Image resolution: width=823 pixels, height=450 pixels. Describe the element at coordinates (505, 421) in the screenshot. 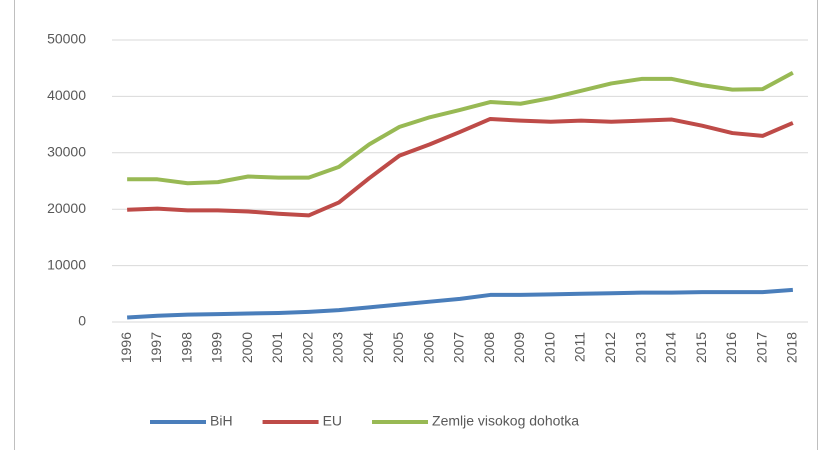

I see `legend-label: Zemlje visokog dohotka` at that location.